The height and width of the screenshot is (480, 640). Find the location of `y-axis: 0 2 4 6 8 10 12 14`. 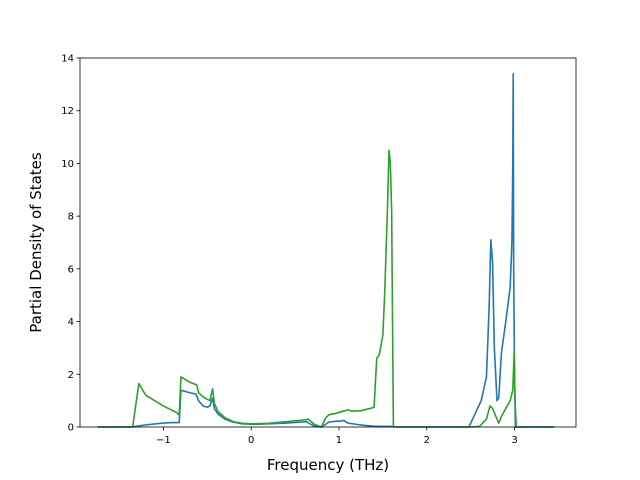

y-axis: 0 2 4 6 8 10 12 14 is located at coordinates (70, 244).